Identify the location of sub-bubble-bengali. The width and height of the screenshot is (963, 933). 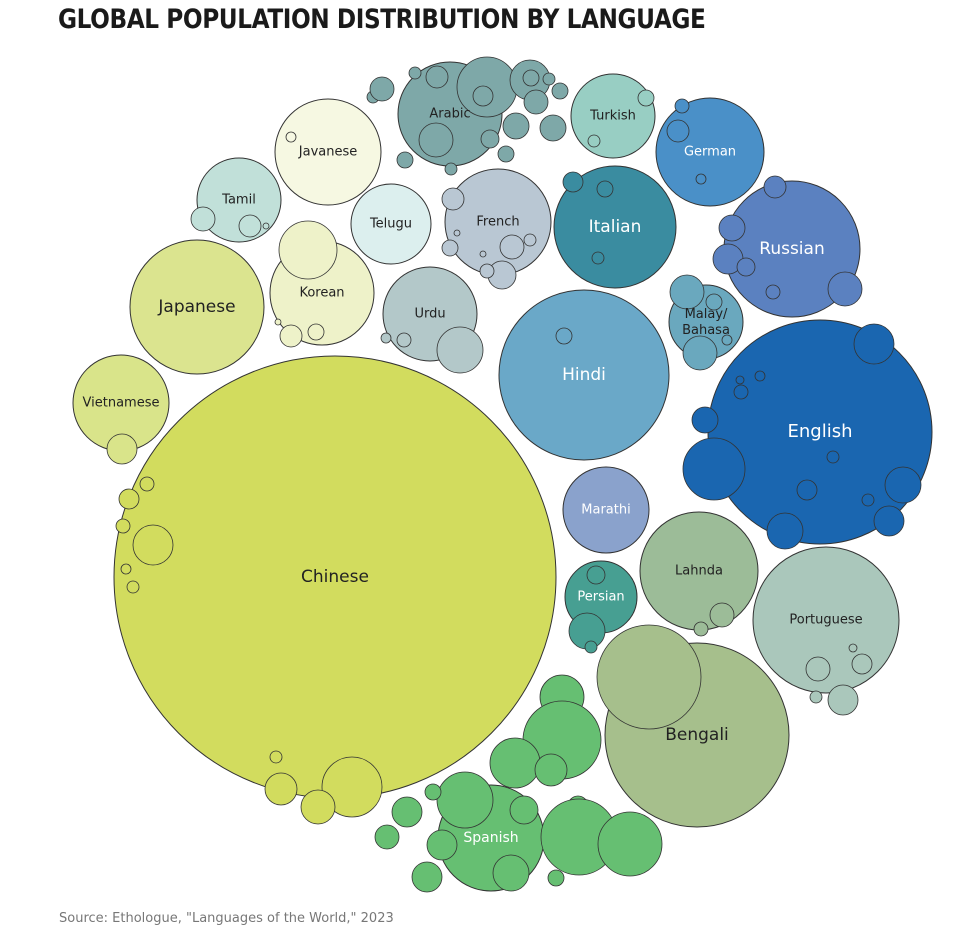
(649, 677).